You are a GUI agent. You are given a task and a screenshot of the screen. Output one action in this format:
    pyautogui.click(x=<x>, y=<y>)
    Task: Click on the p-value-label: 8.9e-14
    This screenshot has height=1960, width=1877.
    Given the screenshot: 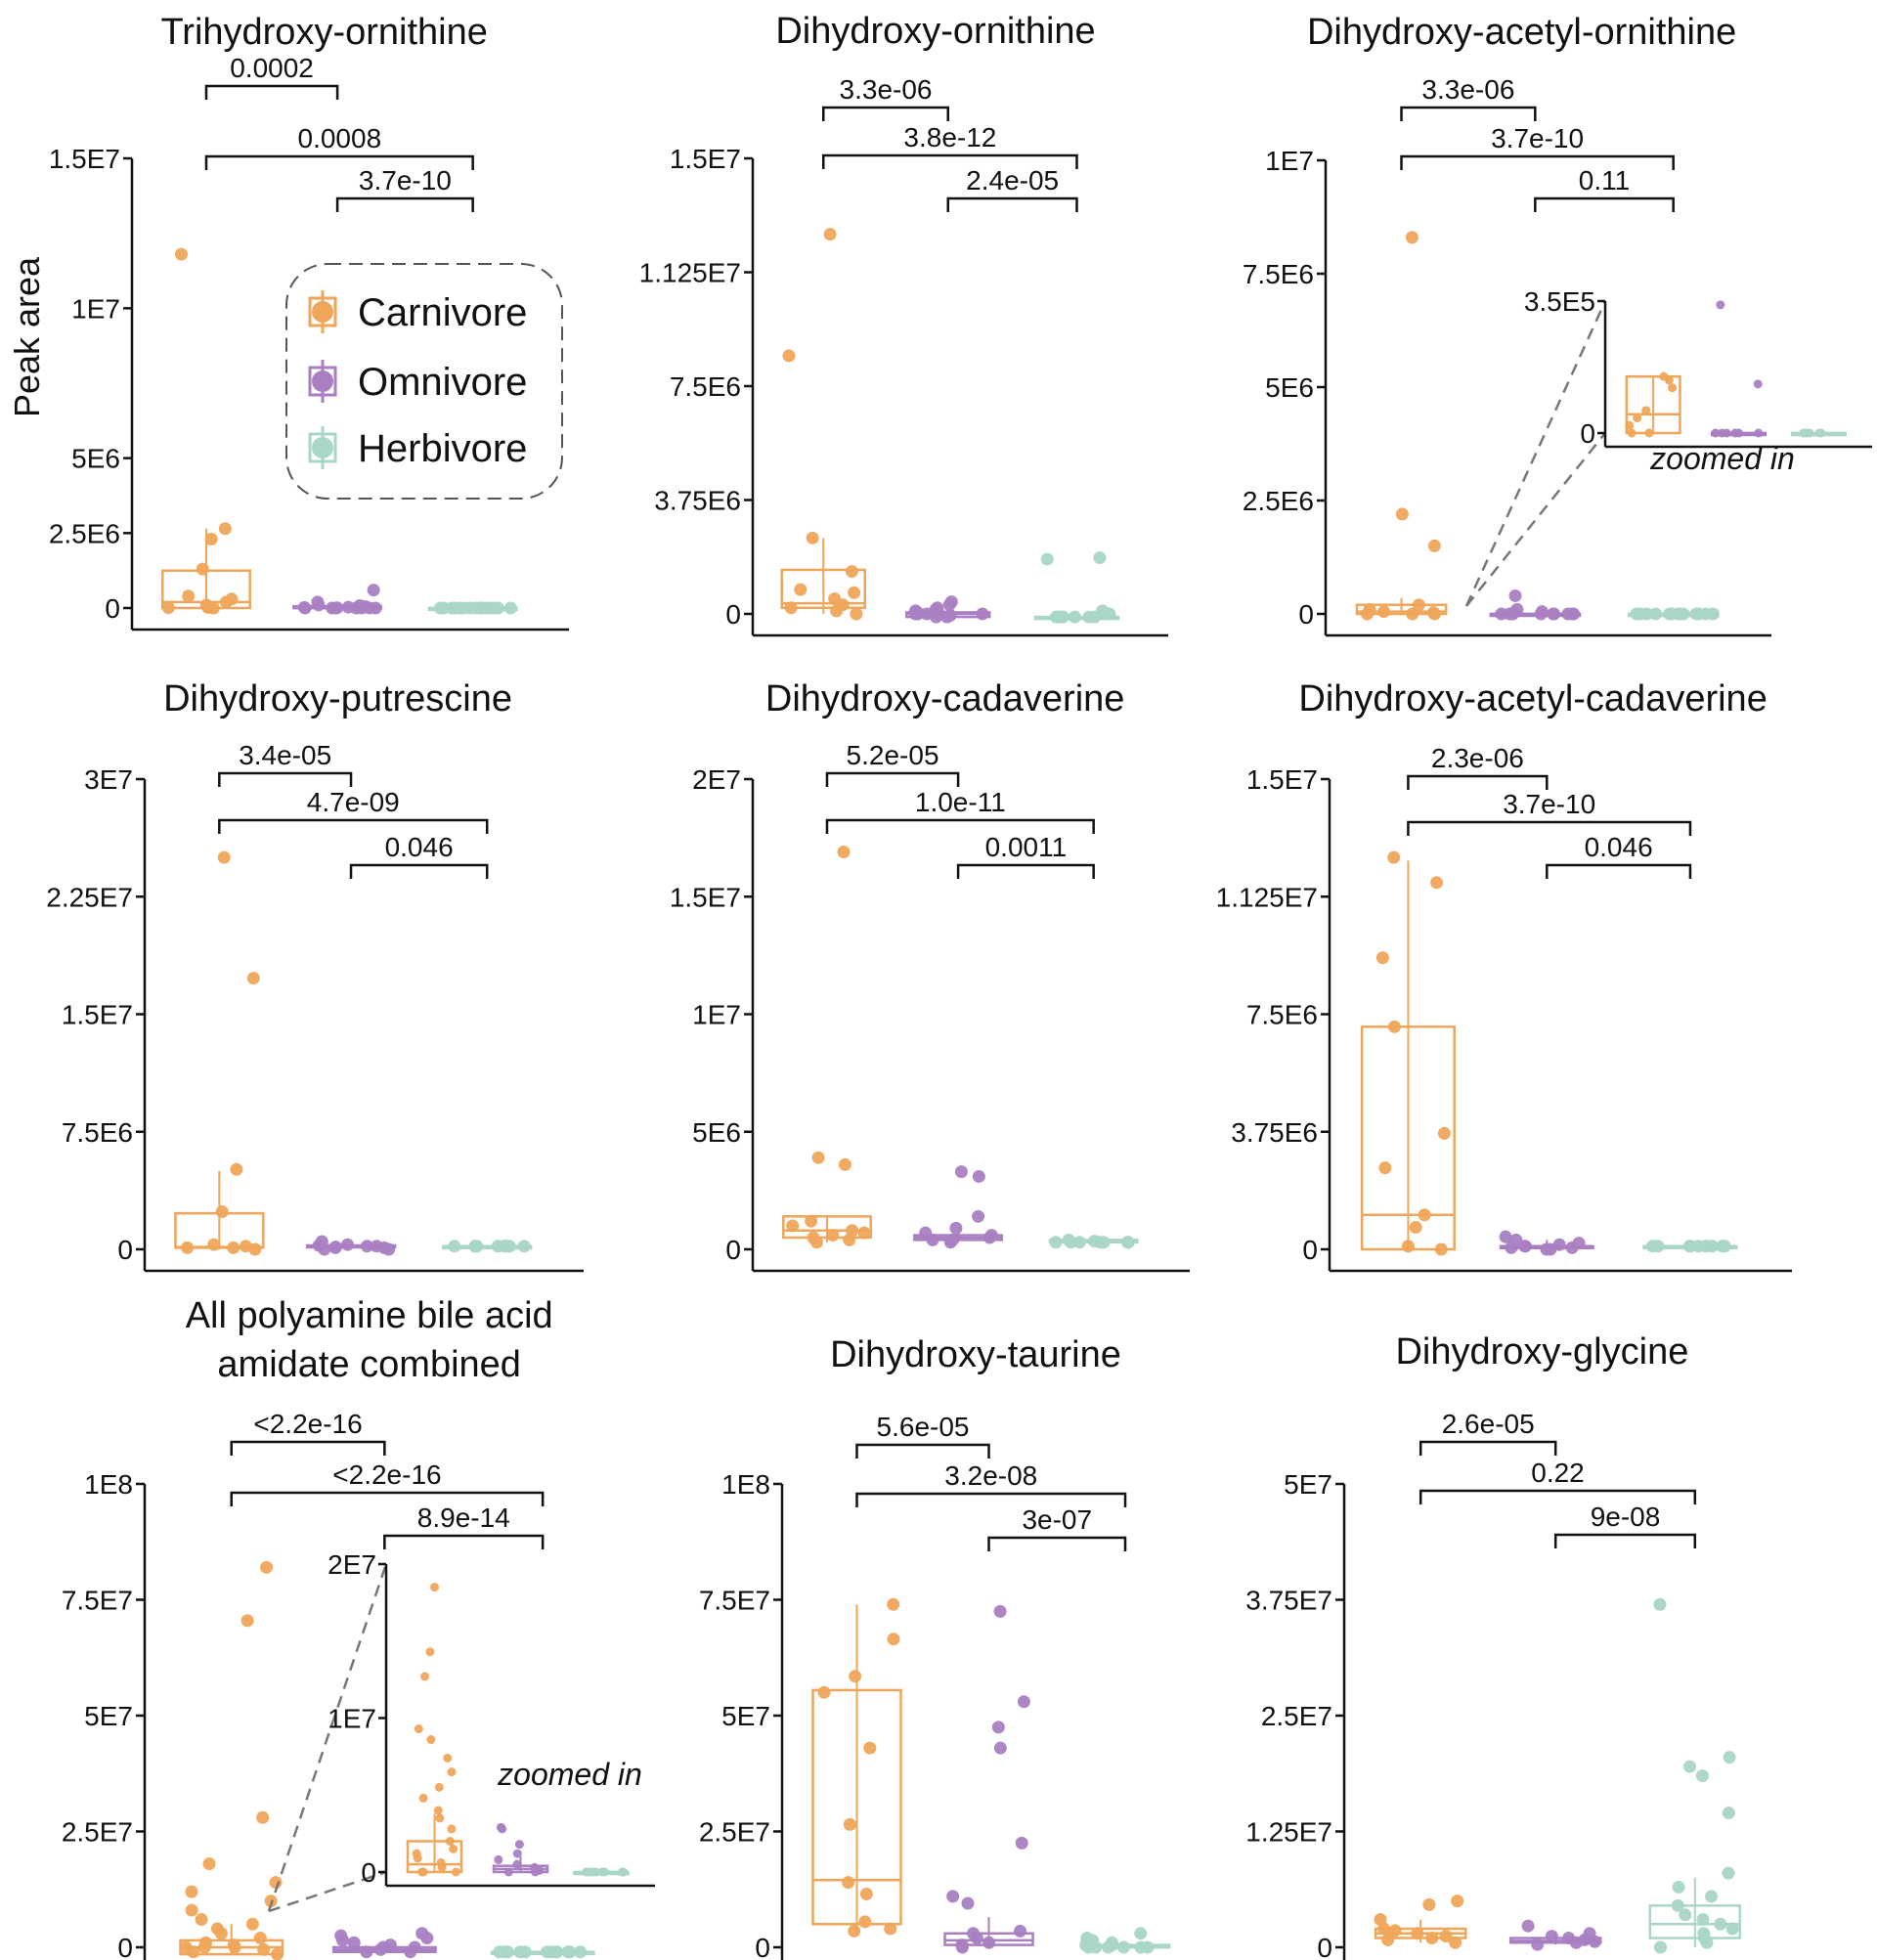 What is the action you would take?
    pyautogui.click(x=463, y=1518)
    